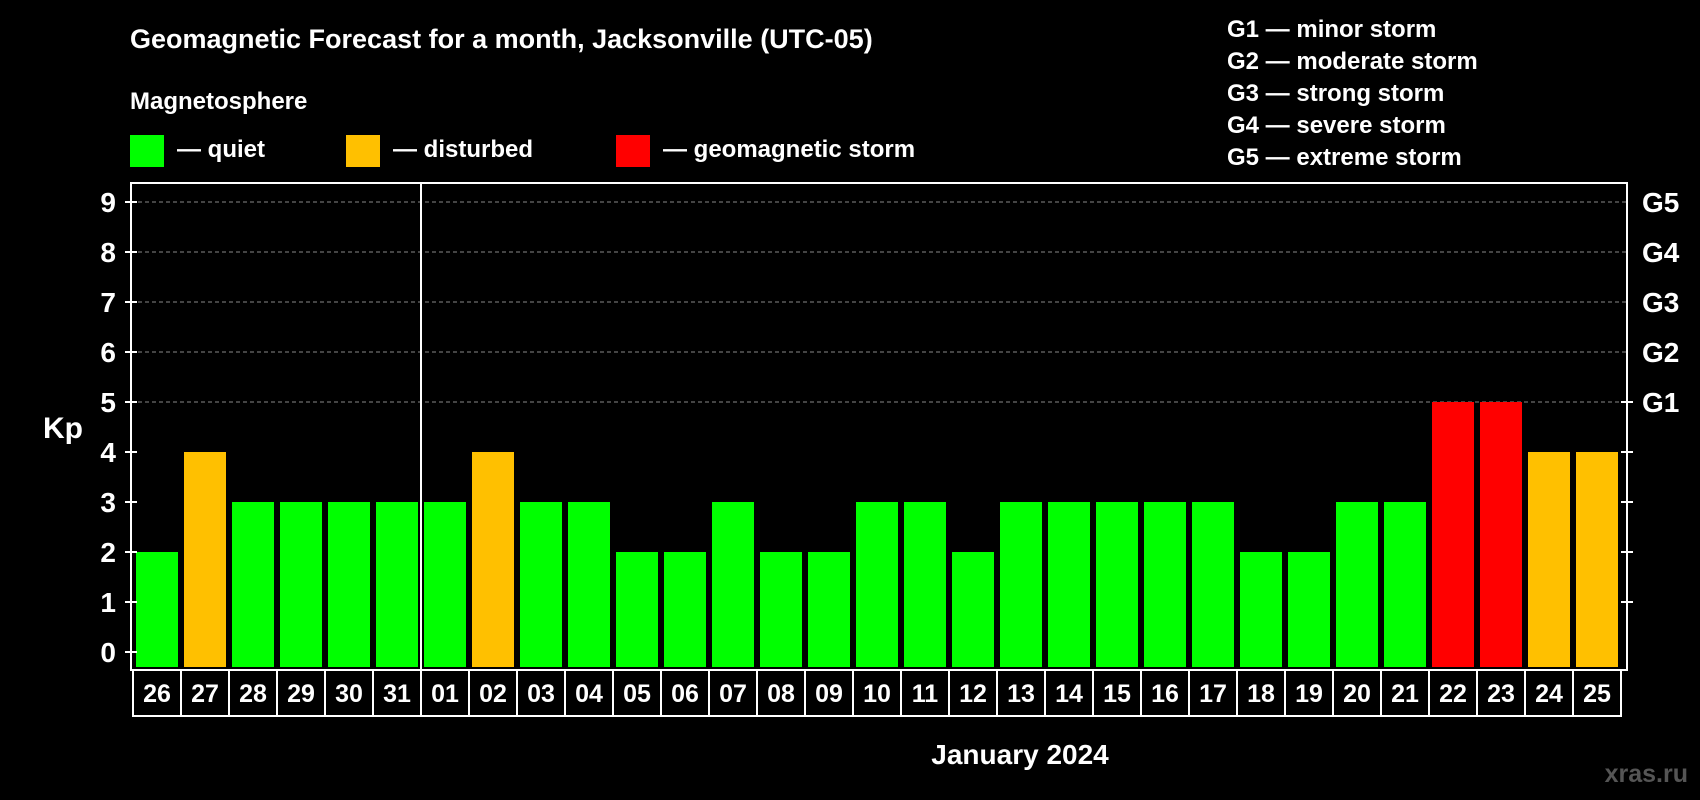 The image size is (1700, 800). What do you see at coordinates (1352, 61) in the screenshot?
I see `storm-scale-g2: G2 — moderate storm` at bounding box center [1352, 61].